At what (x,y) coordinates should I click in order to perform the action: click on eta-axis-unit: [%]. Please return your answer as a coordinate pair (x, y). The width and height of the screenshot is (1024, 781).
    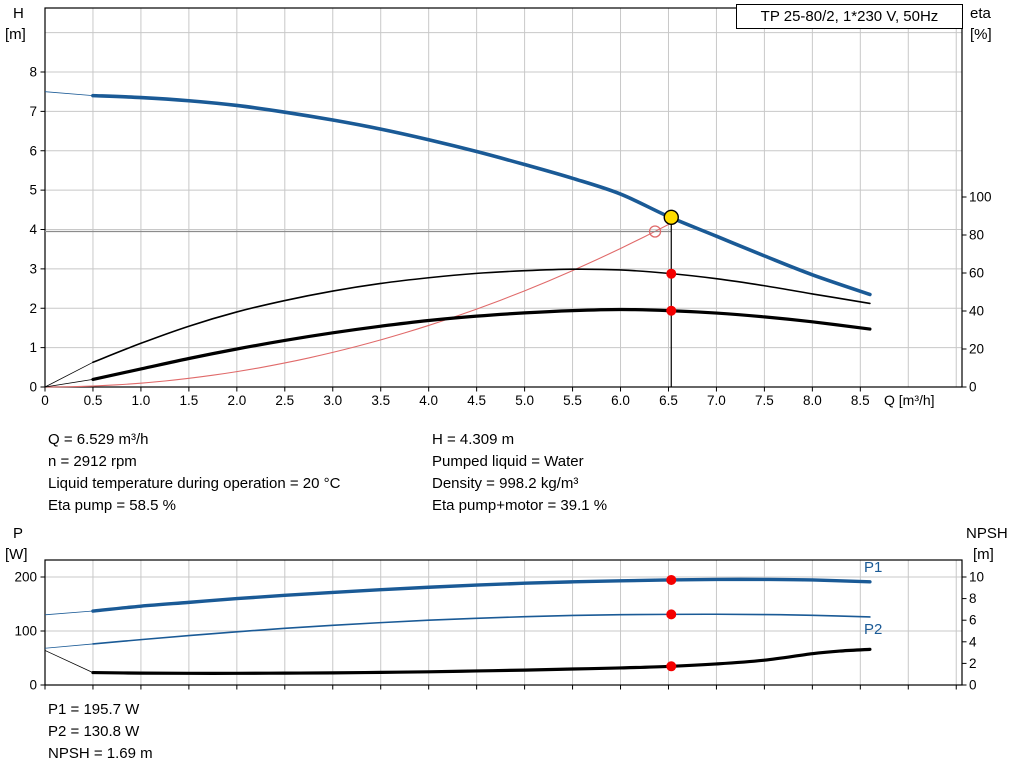
    Looking at the image, I should click on (981, 34).